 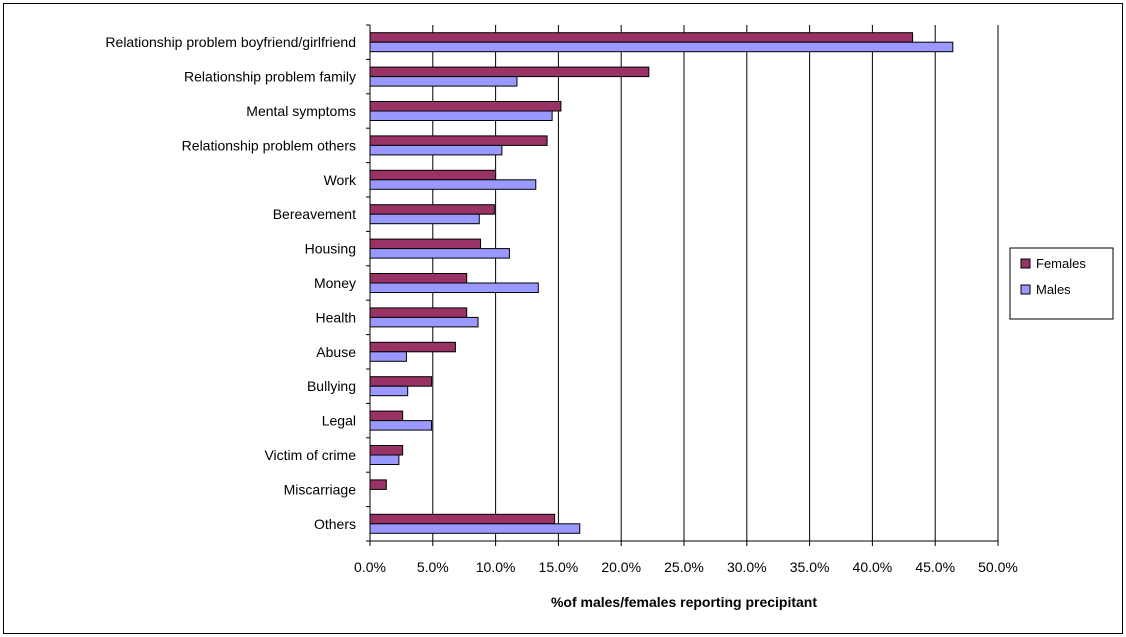 What do you see at coordinates (310, 455) in the screenshot?
I see `category-label: Victim of crime` at bounding box center [310, 455].